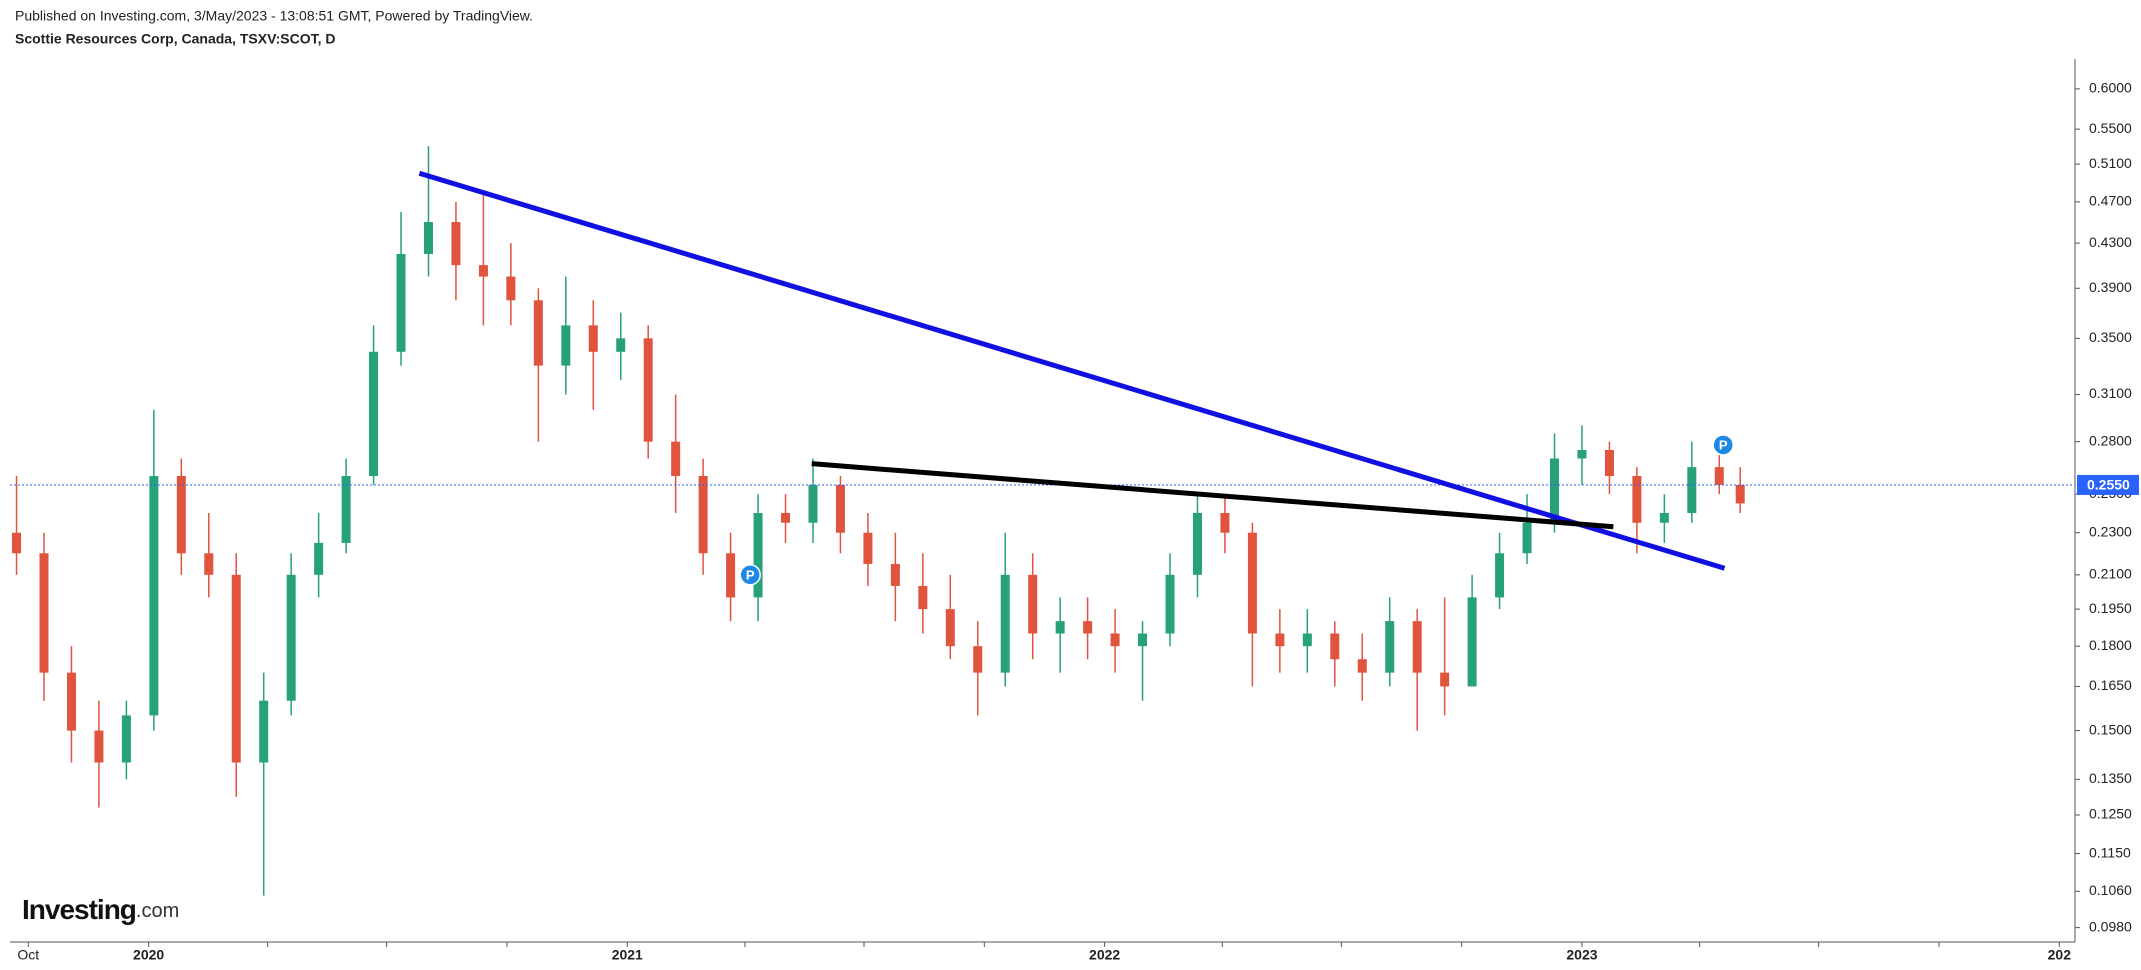 The image size is (2141, 970). I want to click on y-tick-label: 0.4700, so click(2110, 201).